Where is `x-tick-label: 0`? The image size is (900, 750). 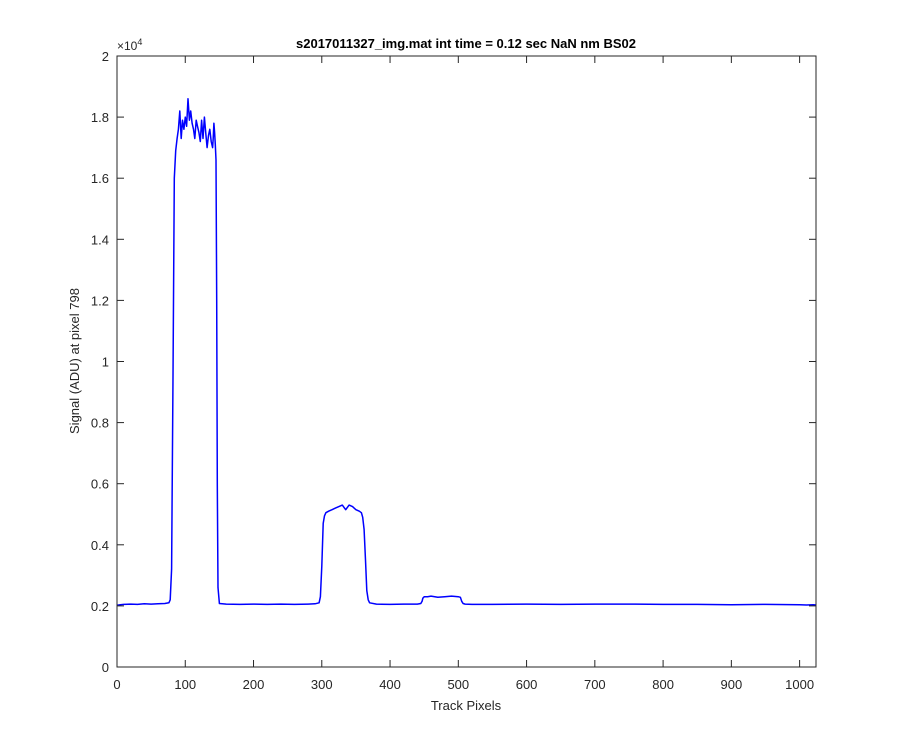
x-tick-label: 0 is located at coordinates (116, 684).